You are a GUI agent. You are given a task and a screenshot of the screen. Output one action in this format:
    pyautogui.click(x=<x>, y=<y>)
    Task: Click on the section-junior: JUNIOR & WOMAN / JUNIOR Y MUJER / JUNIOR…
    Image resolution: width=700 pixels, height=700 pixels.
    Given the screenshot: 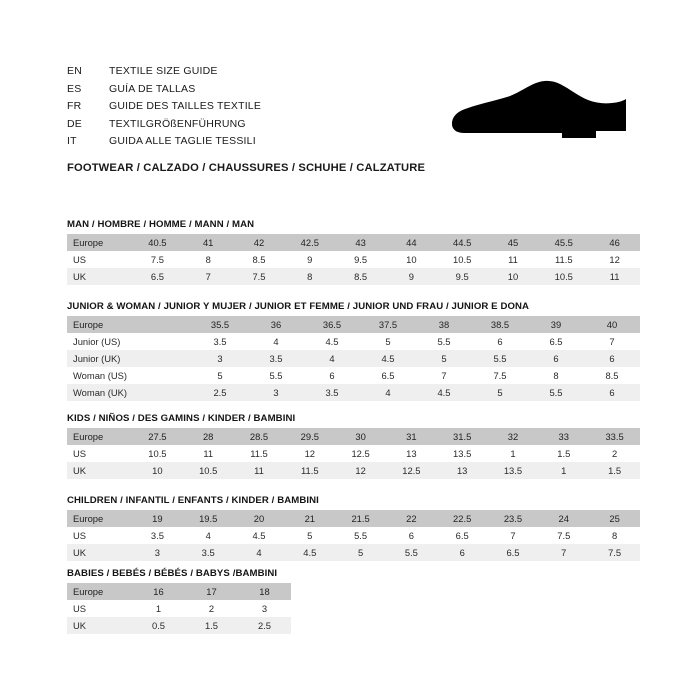 What is the action you would take?
    pyautogui.click(x=353, y=351)
    